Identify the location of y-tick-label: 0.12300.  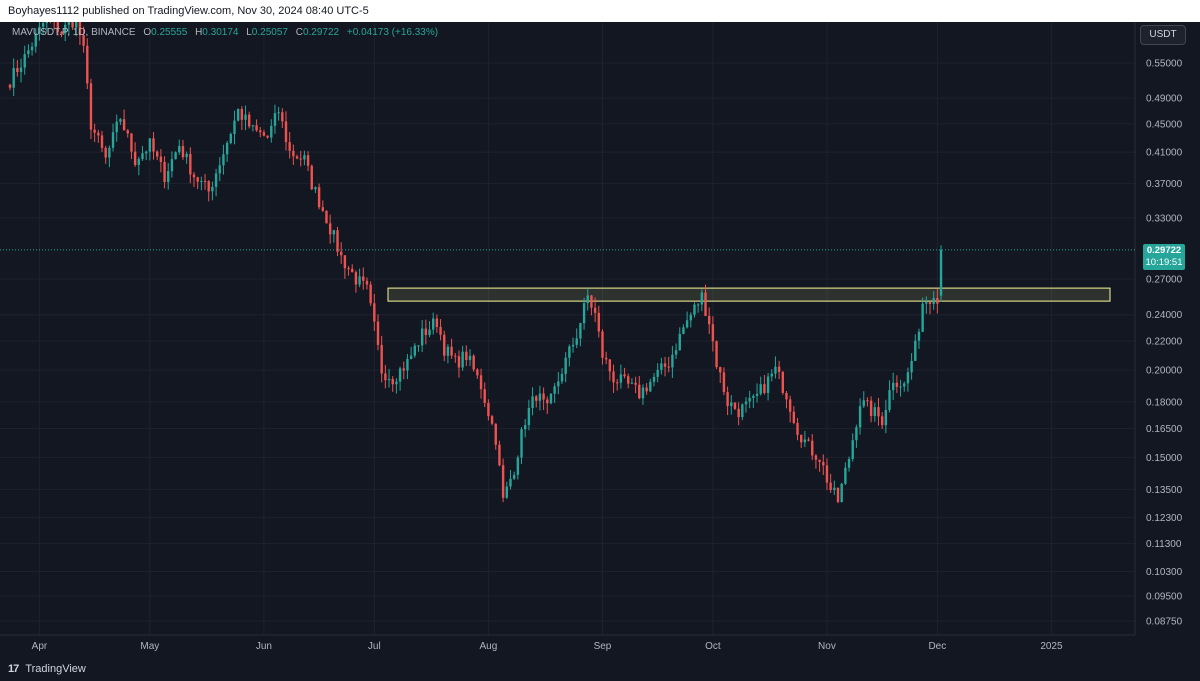
(1164, 518).